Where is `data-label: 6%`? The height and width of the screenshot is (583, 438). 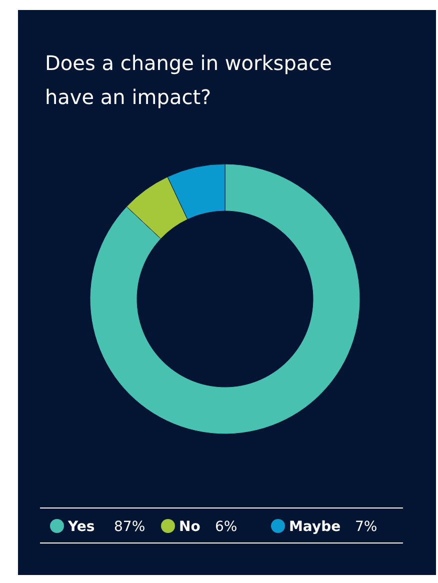 data-label: 6% is located at coordinates (226, 527).